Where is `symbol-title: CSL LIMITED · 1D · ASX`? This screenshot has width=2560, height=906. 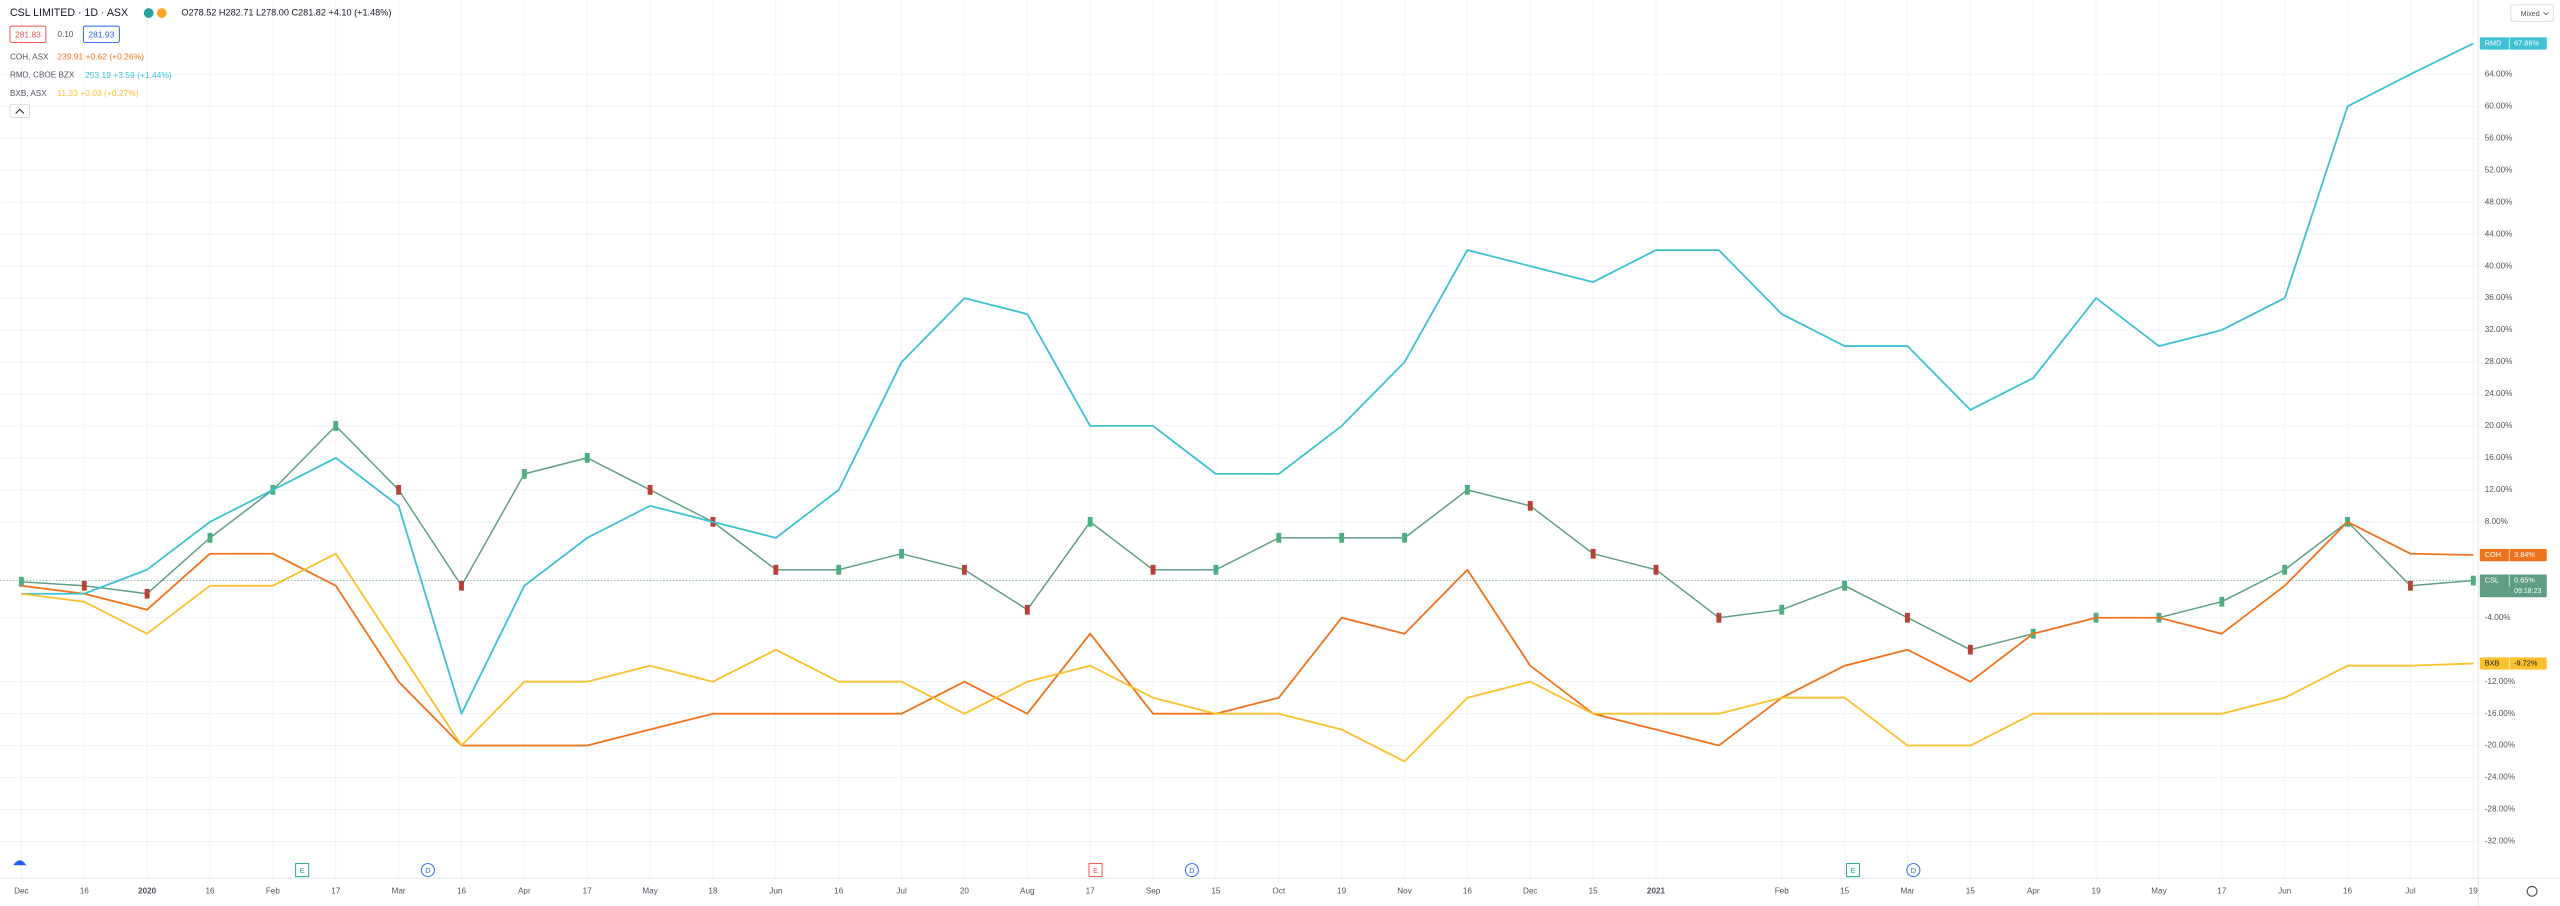
symbol-title: CSL LIMITED · 1D · ASX is located at coordinates (69, 13).